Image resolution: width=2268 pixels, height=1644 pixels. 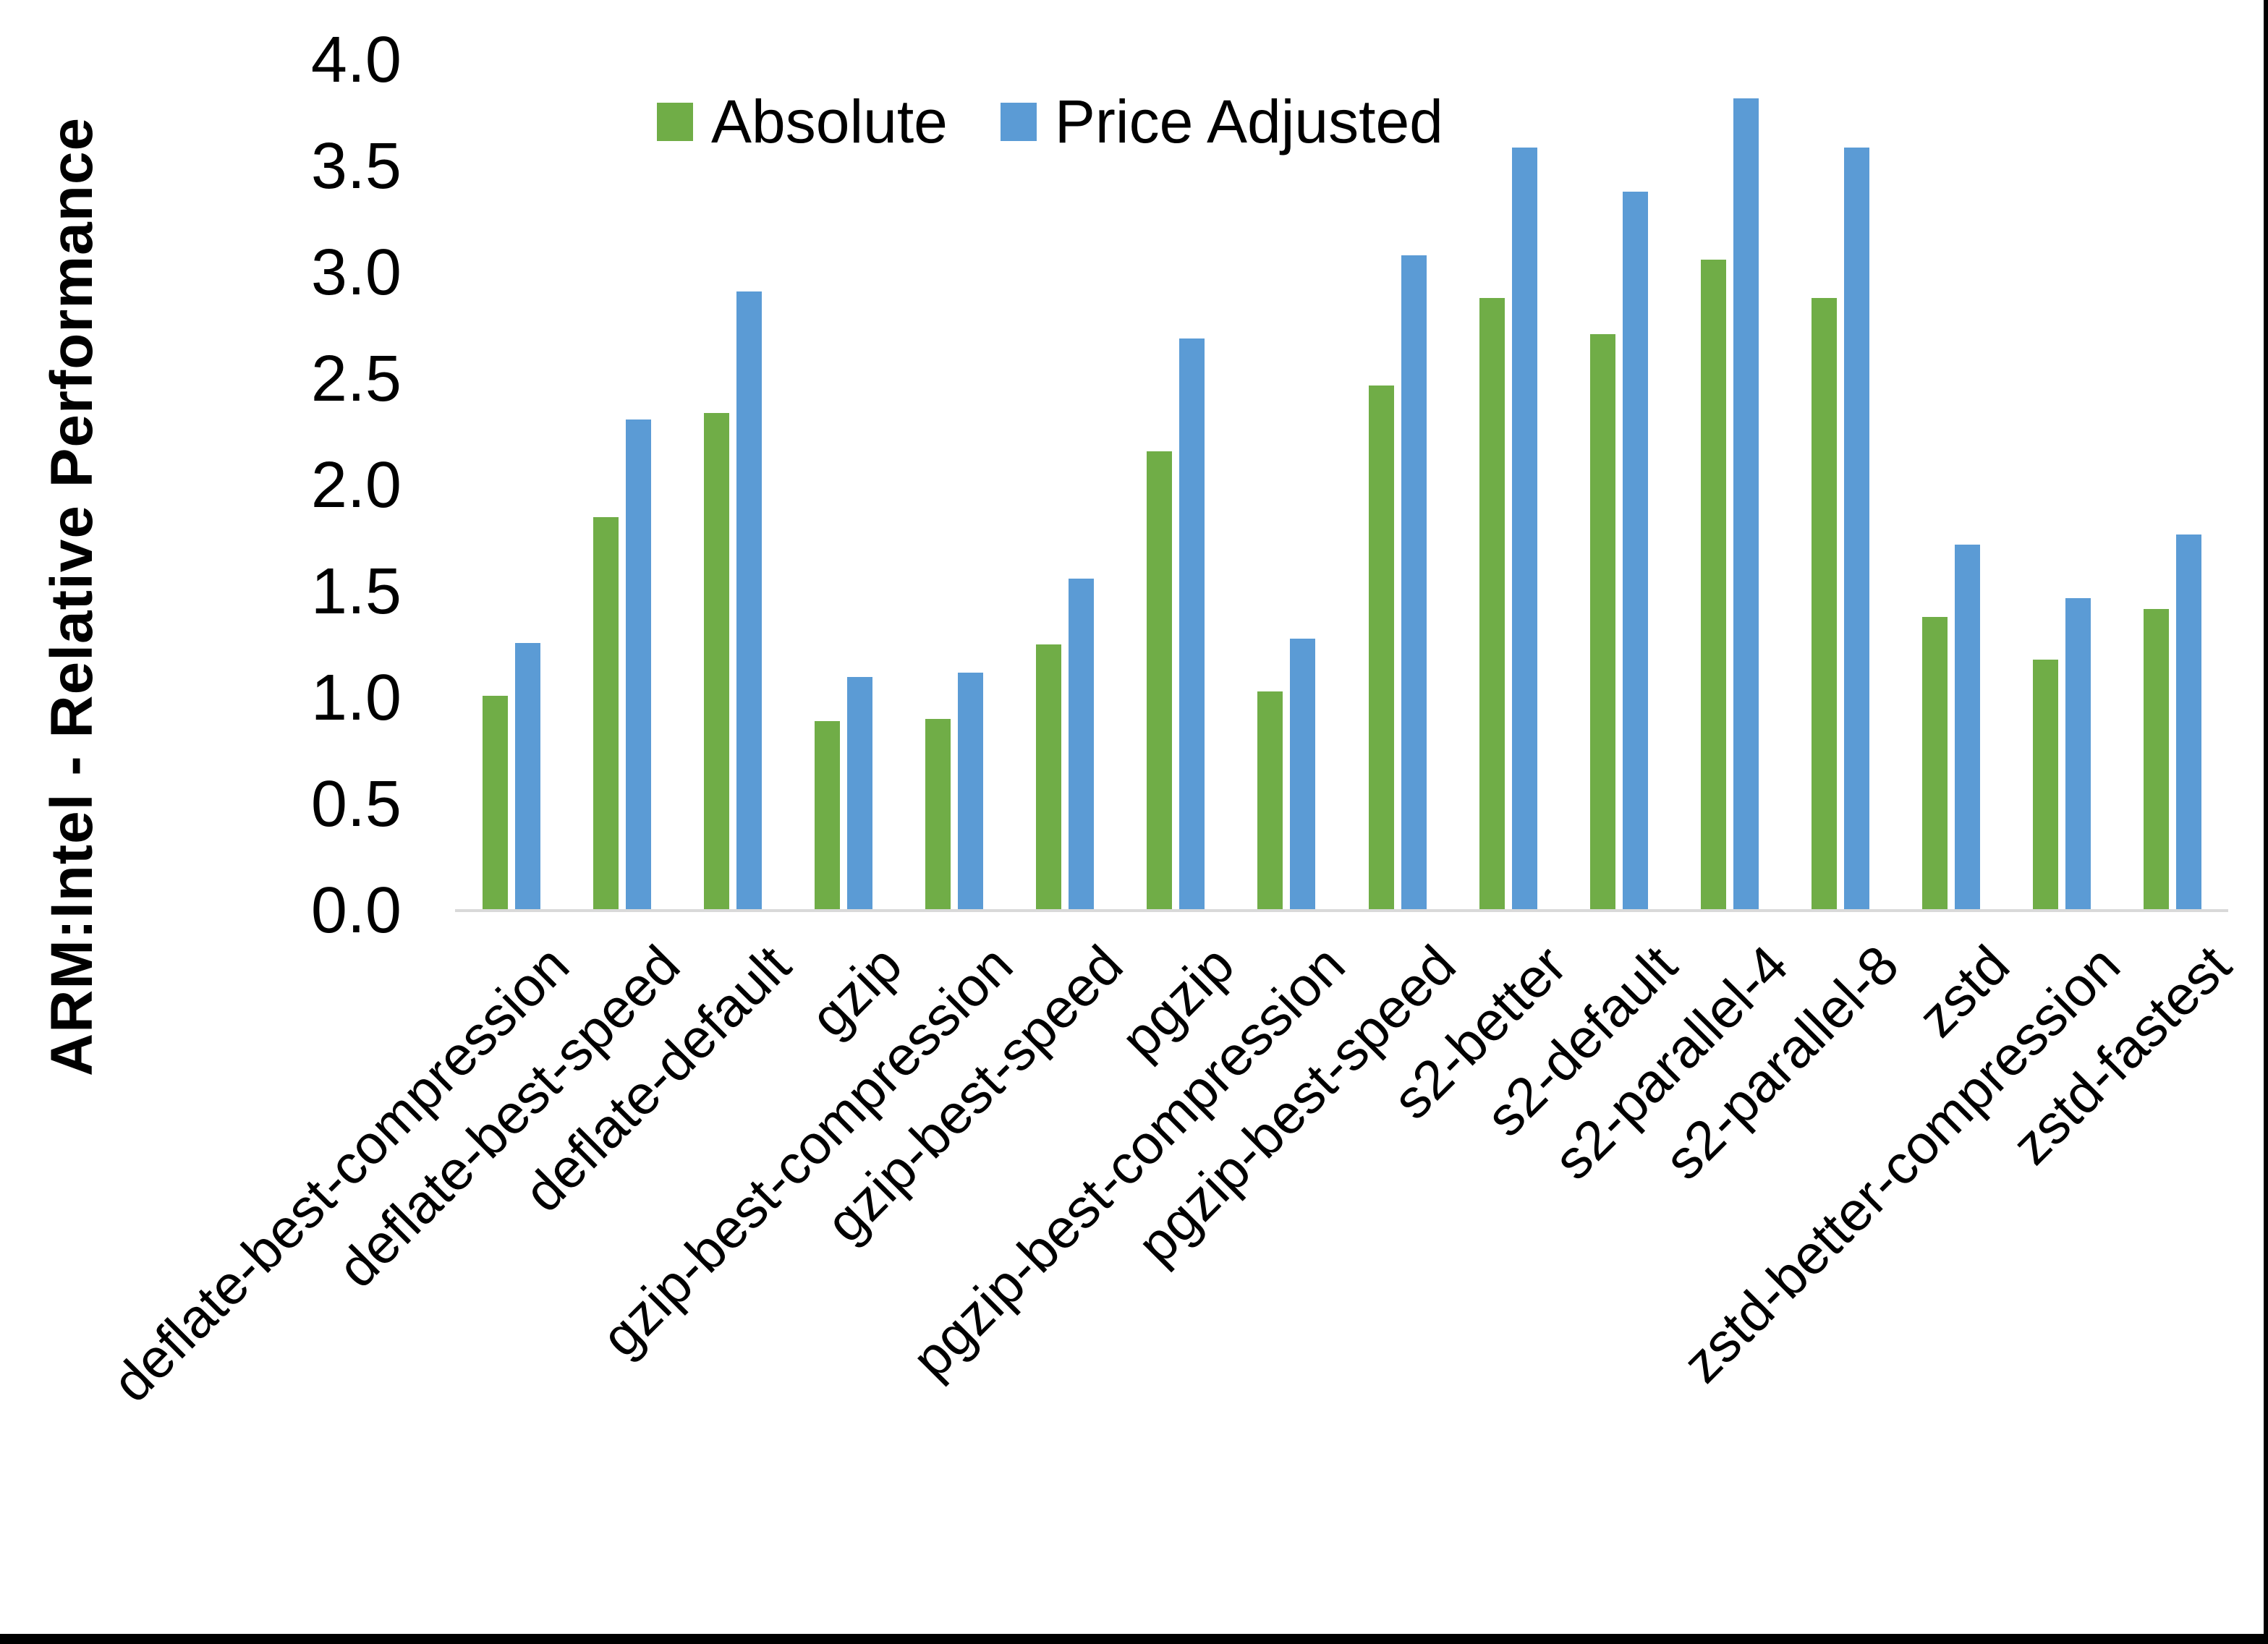 What do you see at coordinates (606, 714) in the screenshot?
I see `bar-absolute-deflate-best-speed` at bounding box center [606, 714].